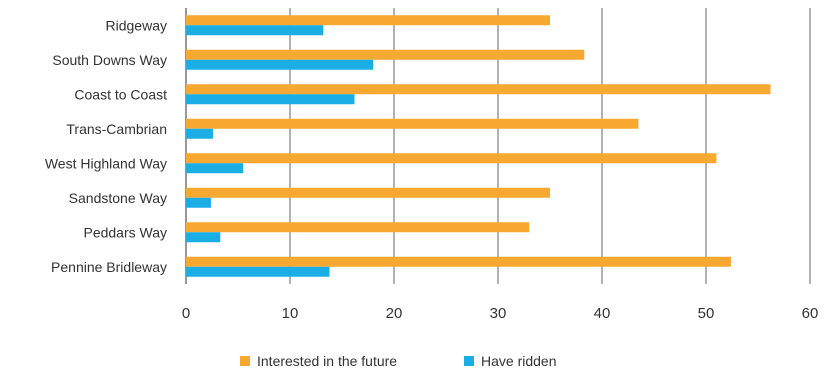 The height and width of the screenshot is (371, 836). Describe the element at coordinates (120, 94) in the screenshot. I see `category-label: Coast to Coast` at that location.